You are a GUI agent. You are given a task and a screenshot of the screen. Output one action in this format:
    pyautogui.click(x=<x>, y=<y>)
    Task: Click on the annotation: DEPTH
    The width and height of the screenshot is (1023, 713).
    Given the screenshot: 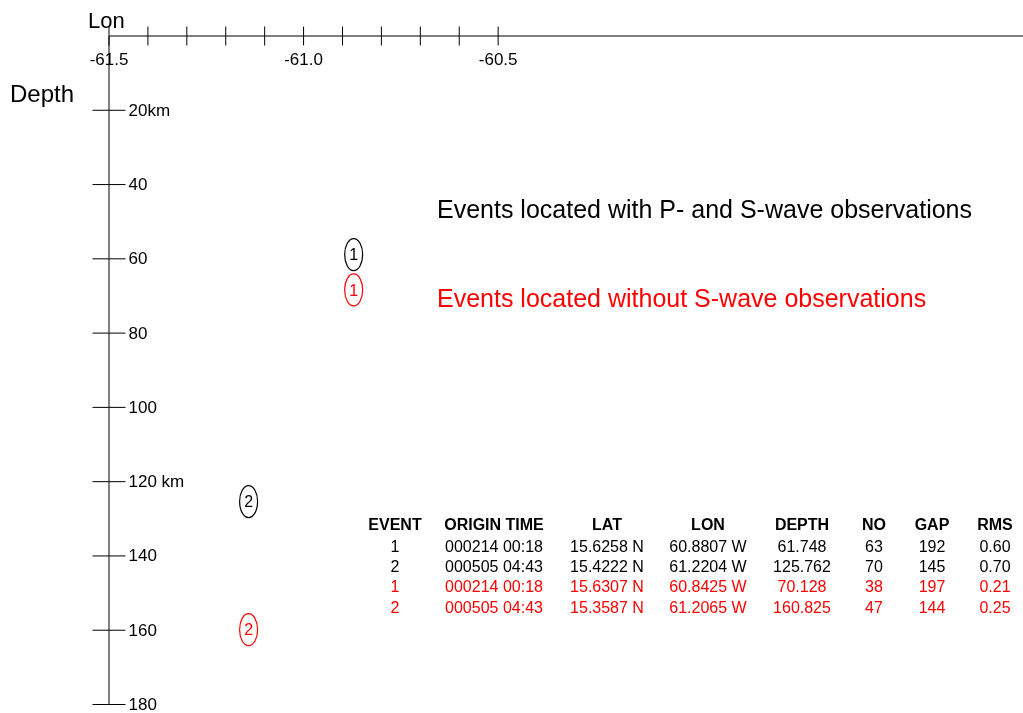 What is the action you would take?
    pyautogui.click(x=802, y=524)
    